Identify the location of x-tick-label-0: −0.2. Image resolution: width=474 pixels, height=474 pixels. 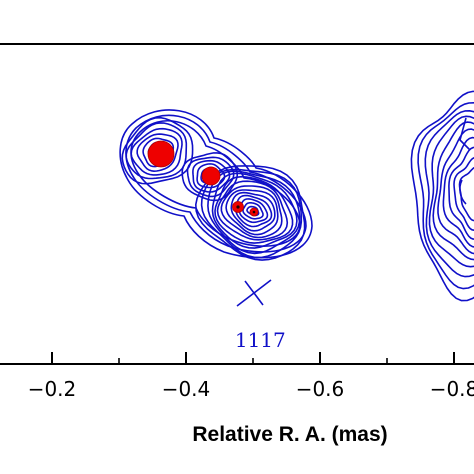
(52, 389).